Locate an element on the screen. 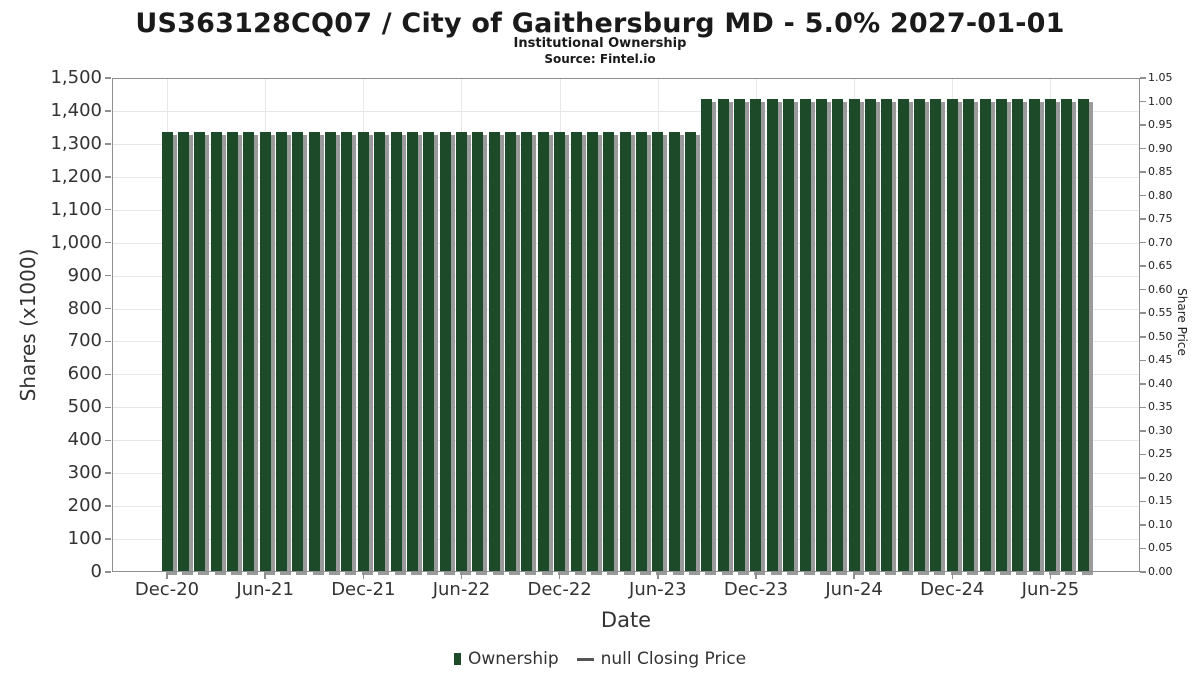 This screenshot has width=1200, height=675. x-axis-label: Jun-24 is located at coordinates (854, 589).